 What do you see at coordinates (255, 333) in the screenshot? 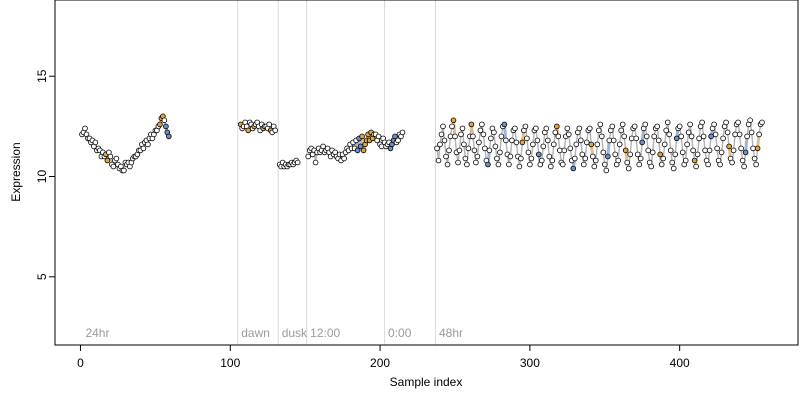
I see `annotation-label-1: dawn` at bounding box center [255, 333].